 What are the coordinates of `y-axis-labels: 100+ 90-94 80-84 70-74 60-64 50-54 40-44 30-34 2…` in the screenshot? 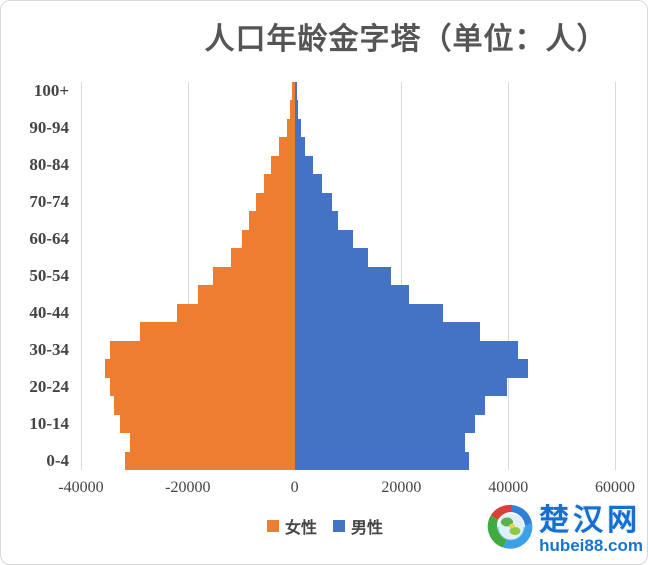 It's located at (37, 275).